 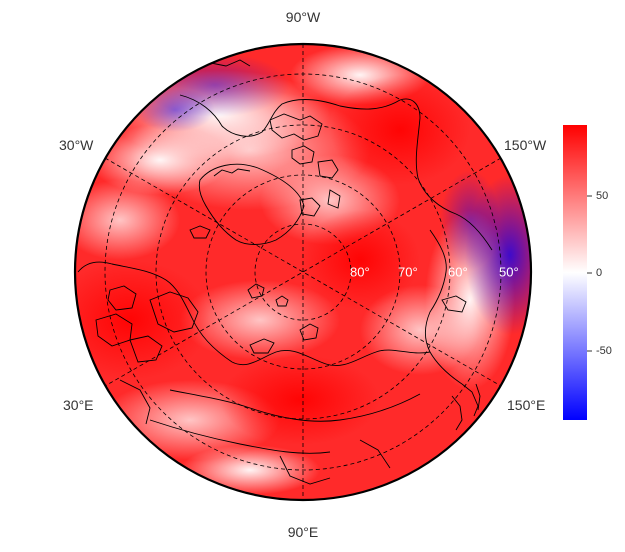 What do you see at coordinates (509, 271) in the screenshot?
I see `latitude-label-50: 50°` at bounding box center [509, 271].